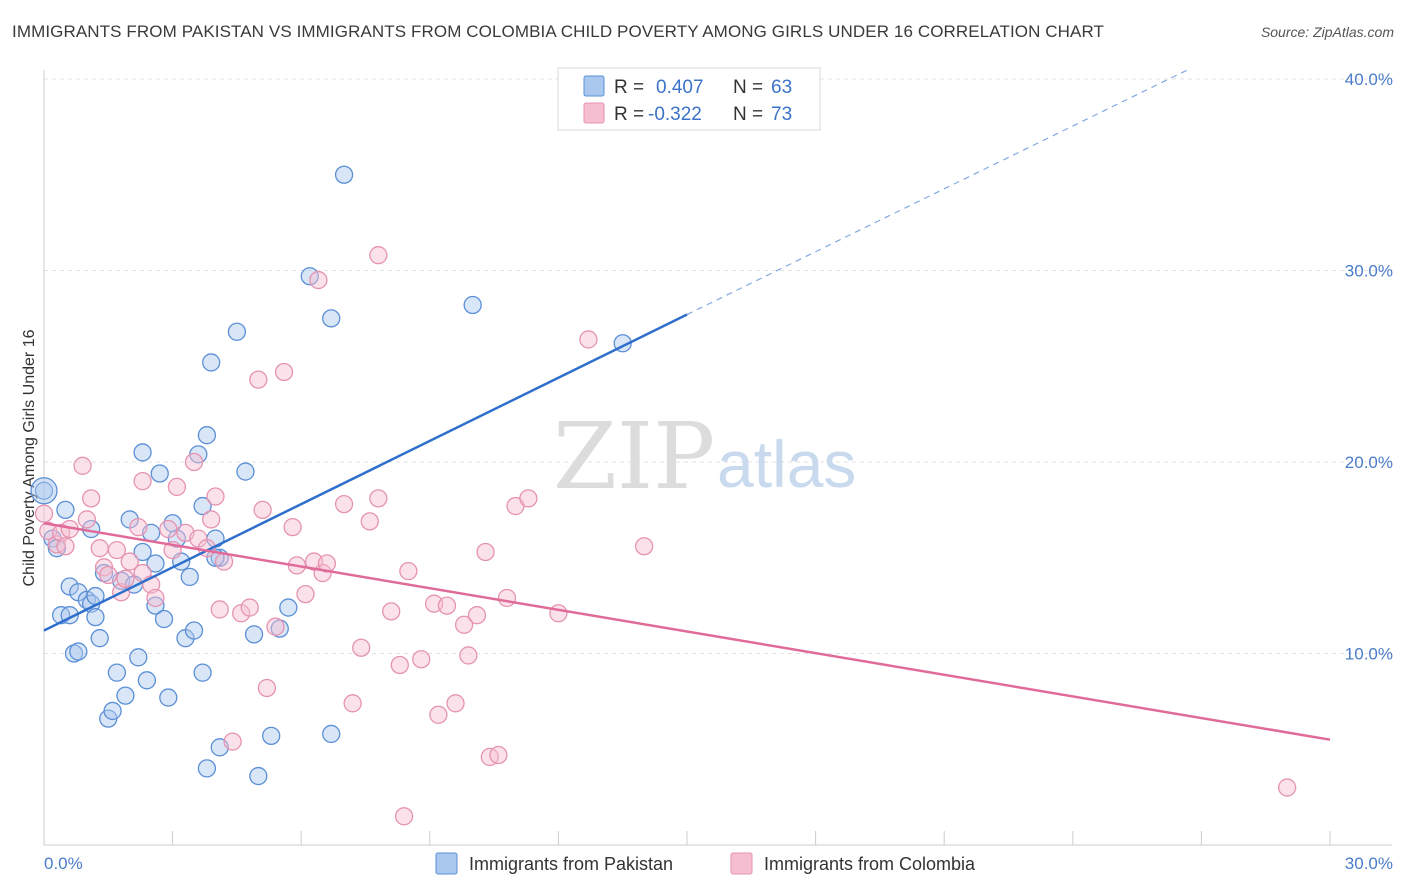 The width and height of the screenshot is (1406, 892). I want to click on bottom-legend-label-colombia: Immigrants from Colombia, so click(870, 864).